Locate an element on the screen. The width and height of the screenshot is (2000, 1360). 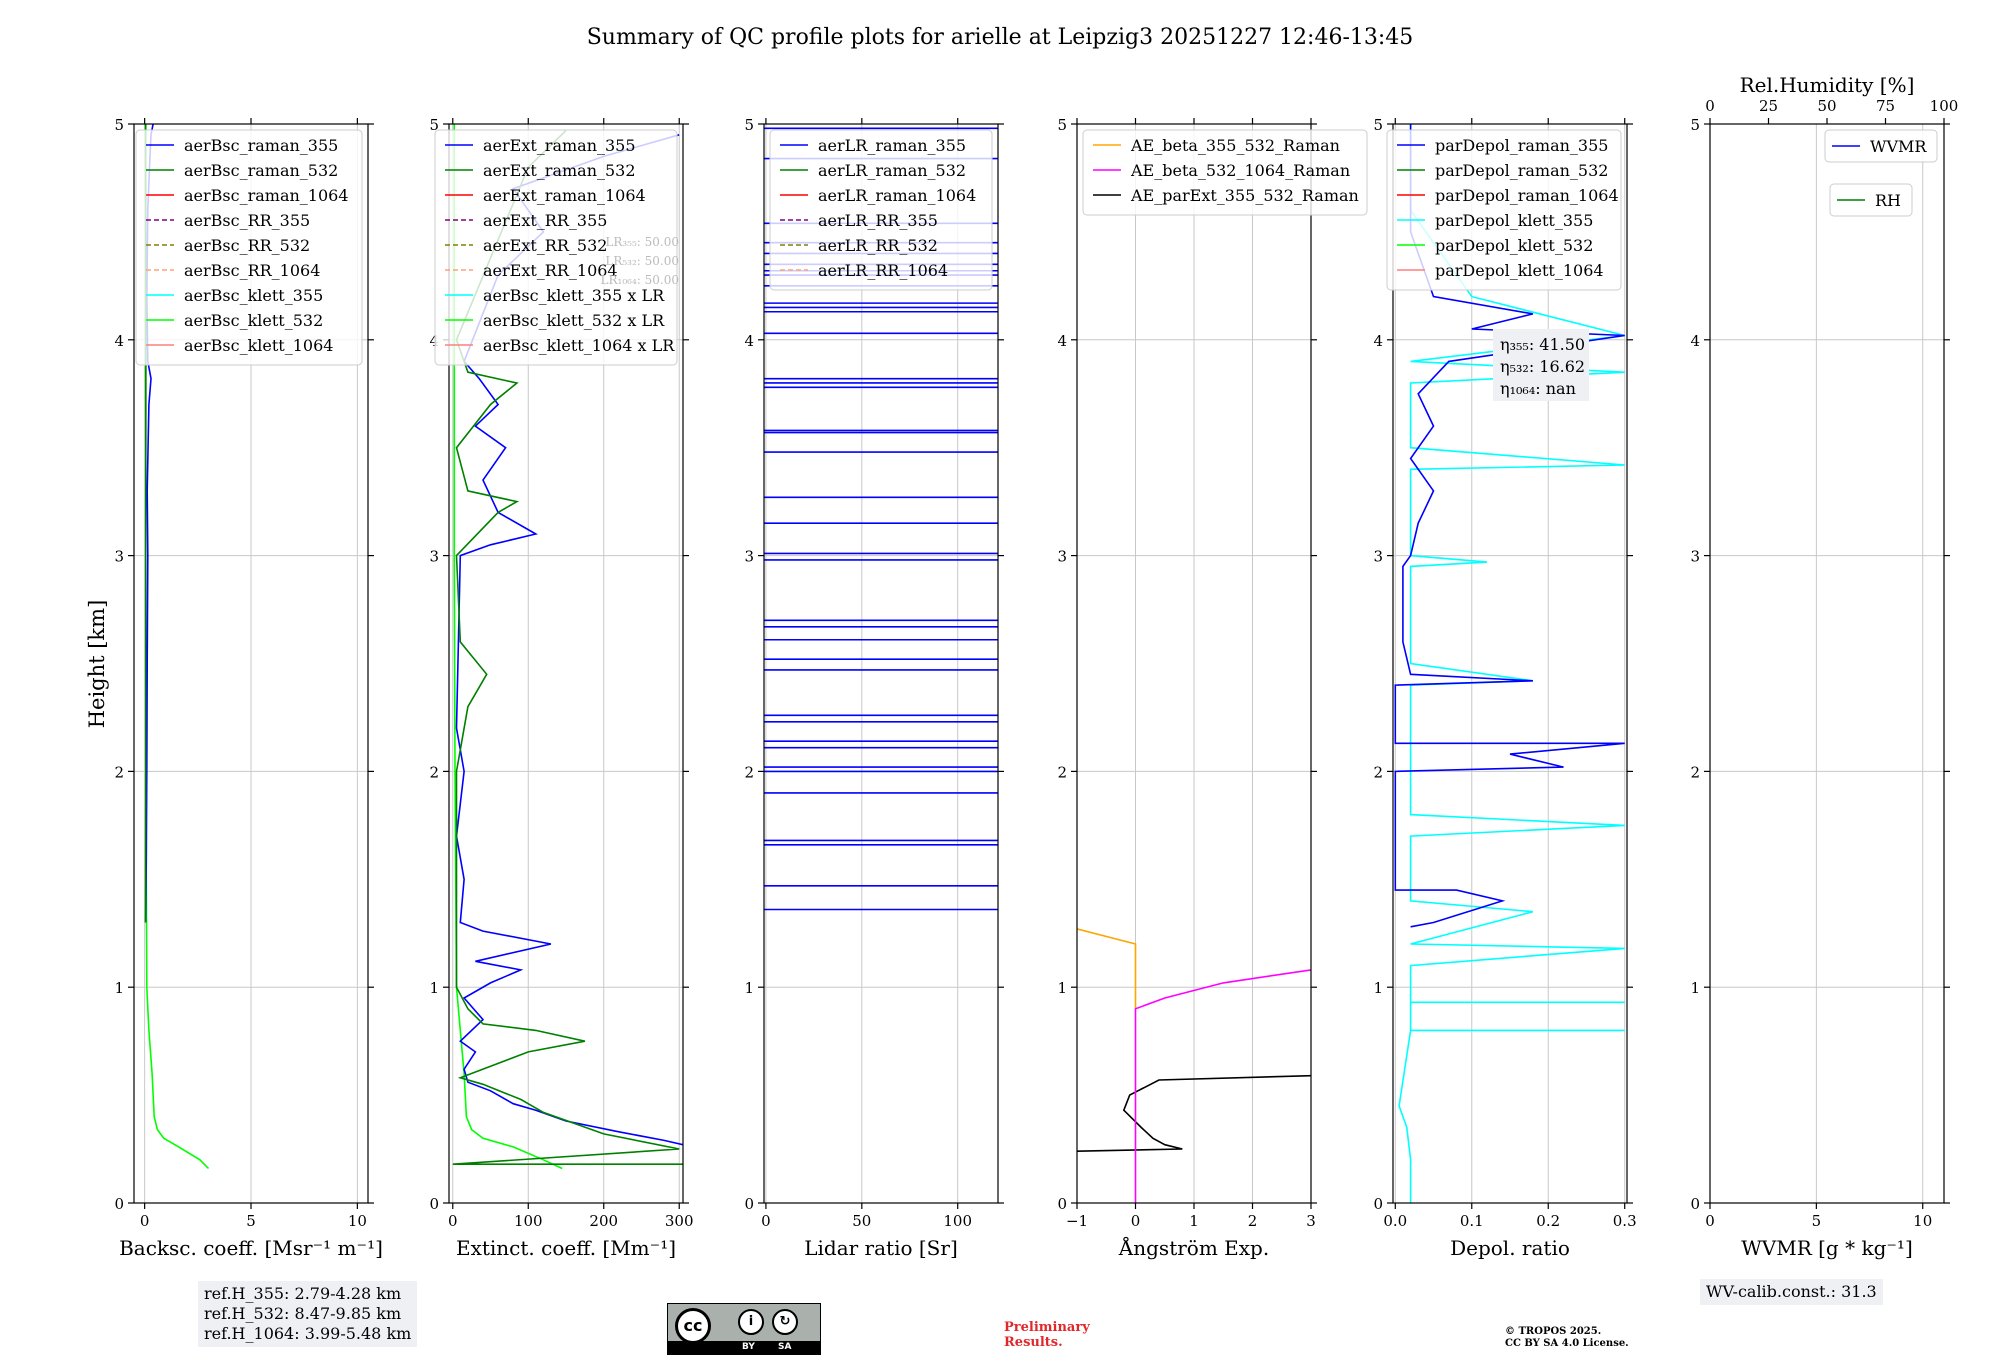
legend-label: aerExt_RR_532 is located at coordinates (545, 245).